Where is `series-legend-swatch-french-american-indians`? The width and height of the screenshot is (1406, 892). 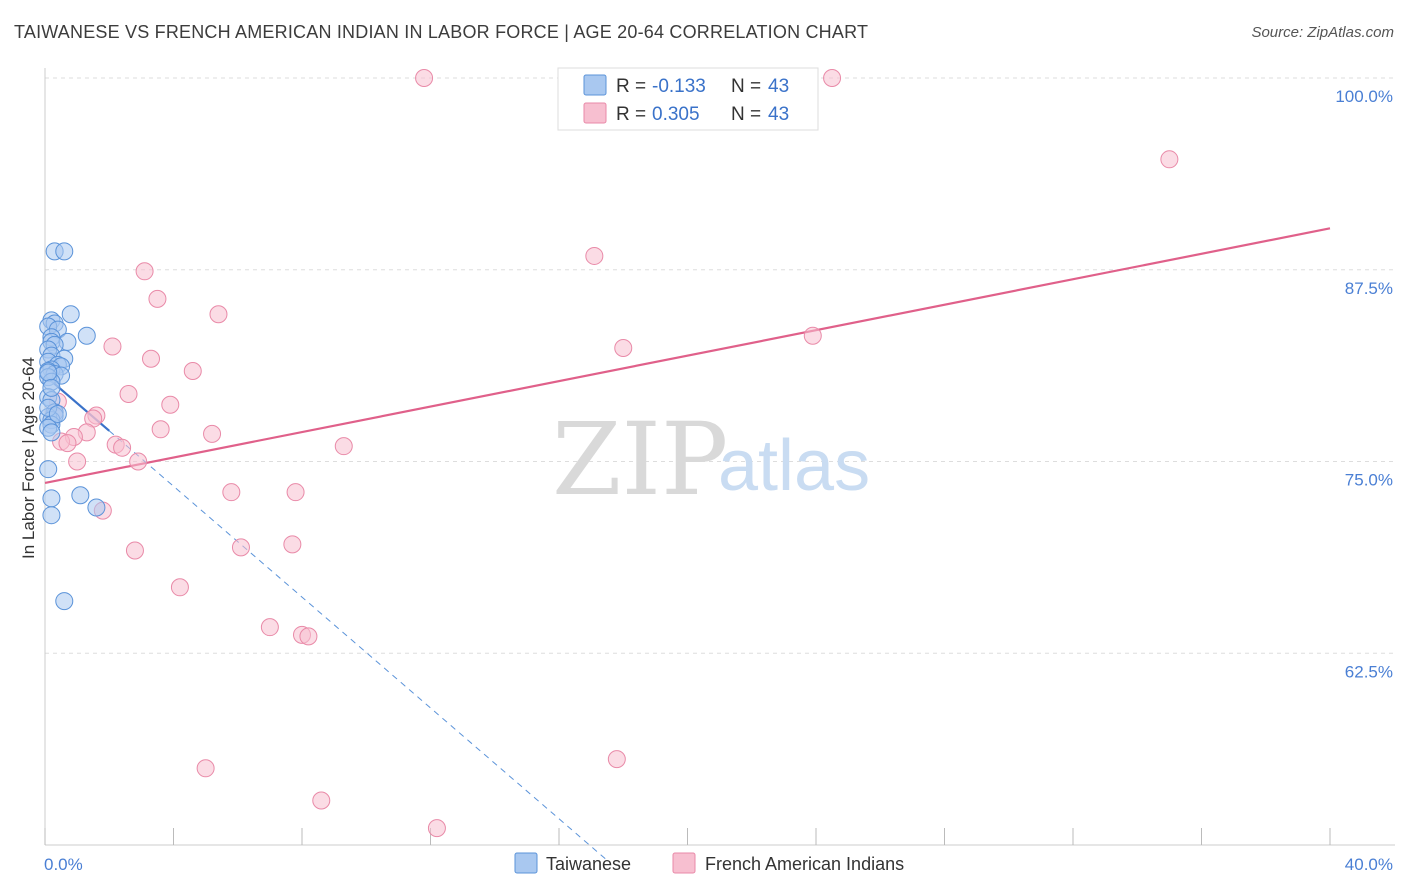 series-legend-swatch-french-american-indians is located at coordinates (684, 863).